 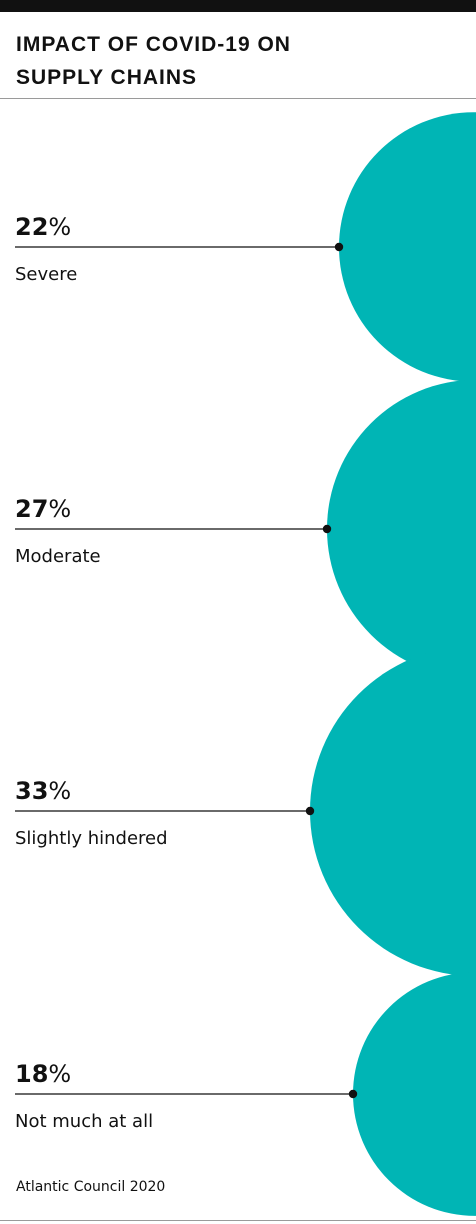 What do you see at coordinates (84, 1121) in the screenshot?
I see `category-label: Not much at all` at bounding box center [84, 1121].